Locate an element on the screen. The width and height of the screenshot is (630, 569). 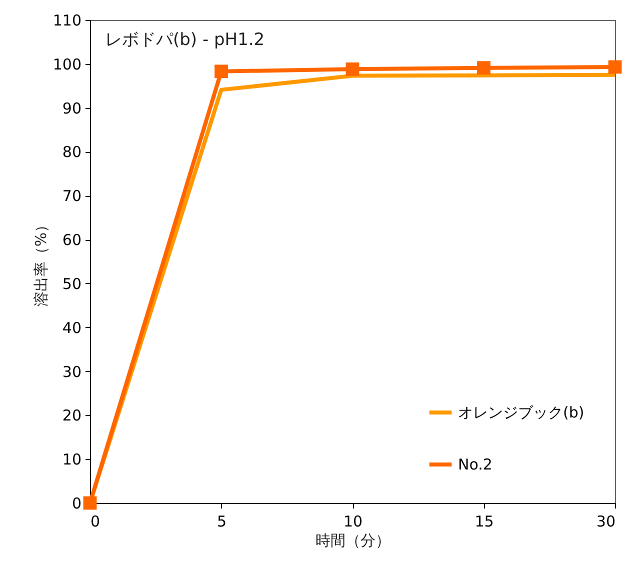
y-tick-label: 100 is located at coordinates (67, 64).